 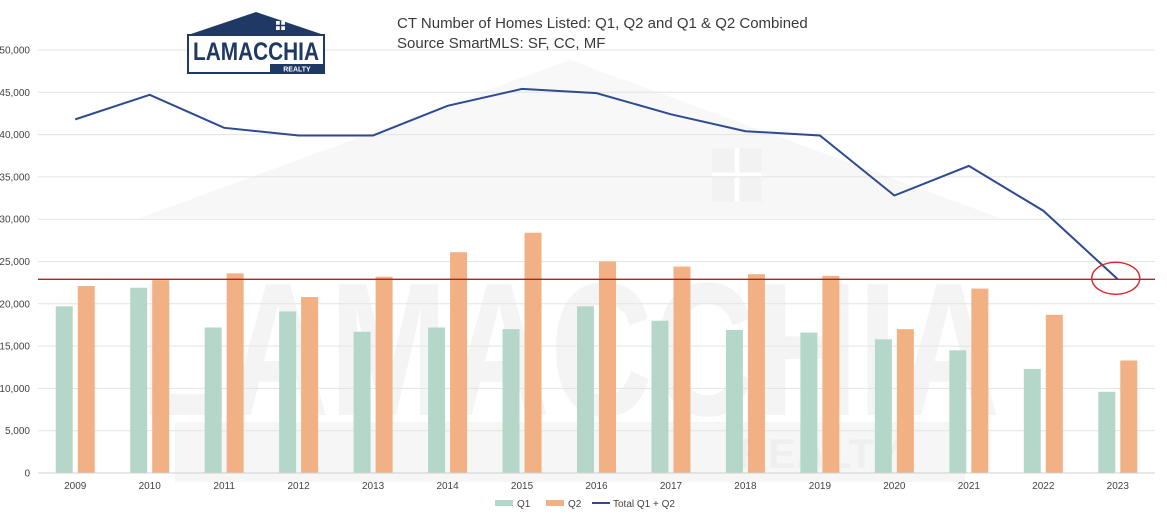 What do you see at coordinates (1129, 416) in the screenshot?
I see `bar-q2-2023` at bounding box center [1129, 416].